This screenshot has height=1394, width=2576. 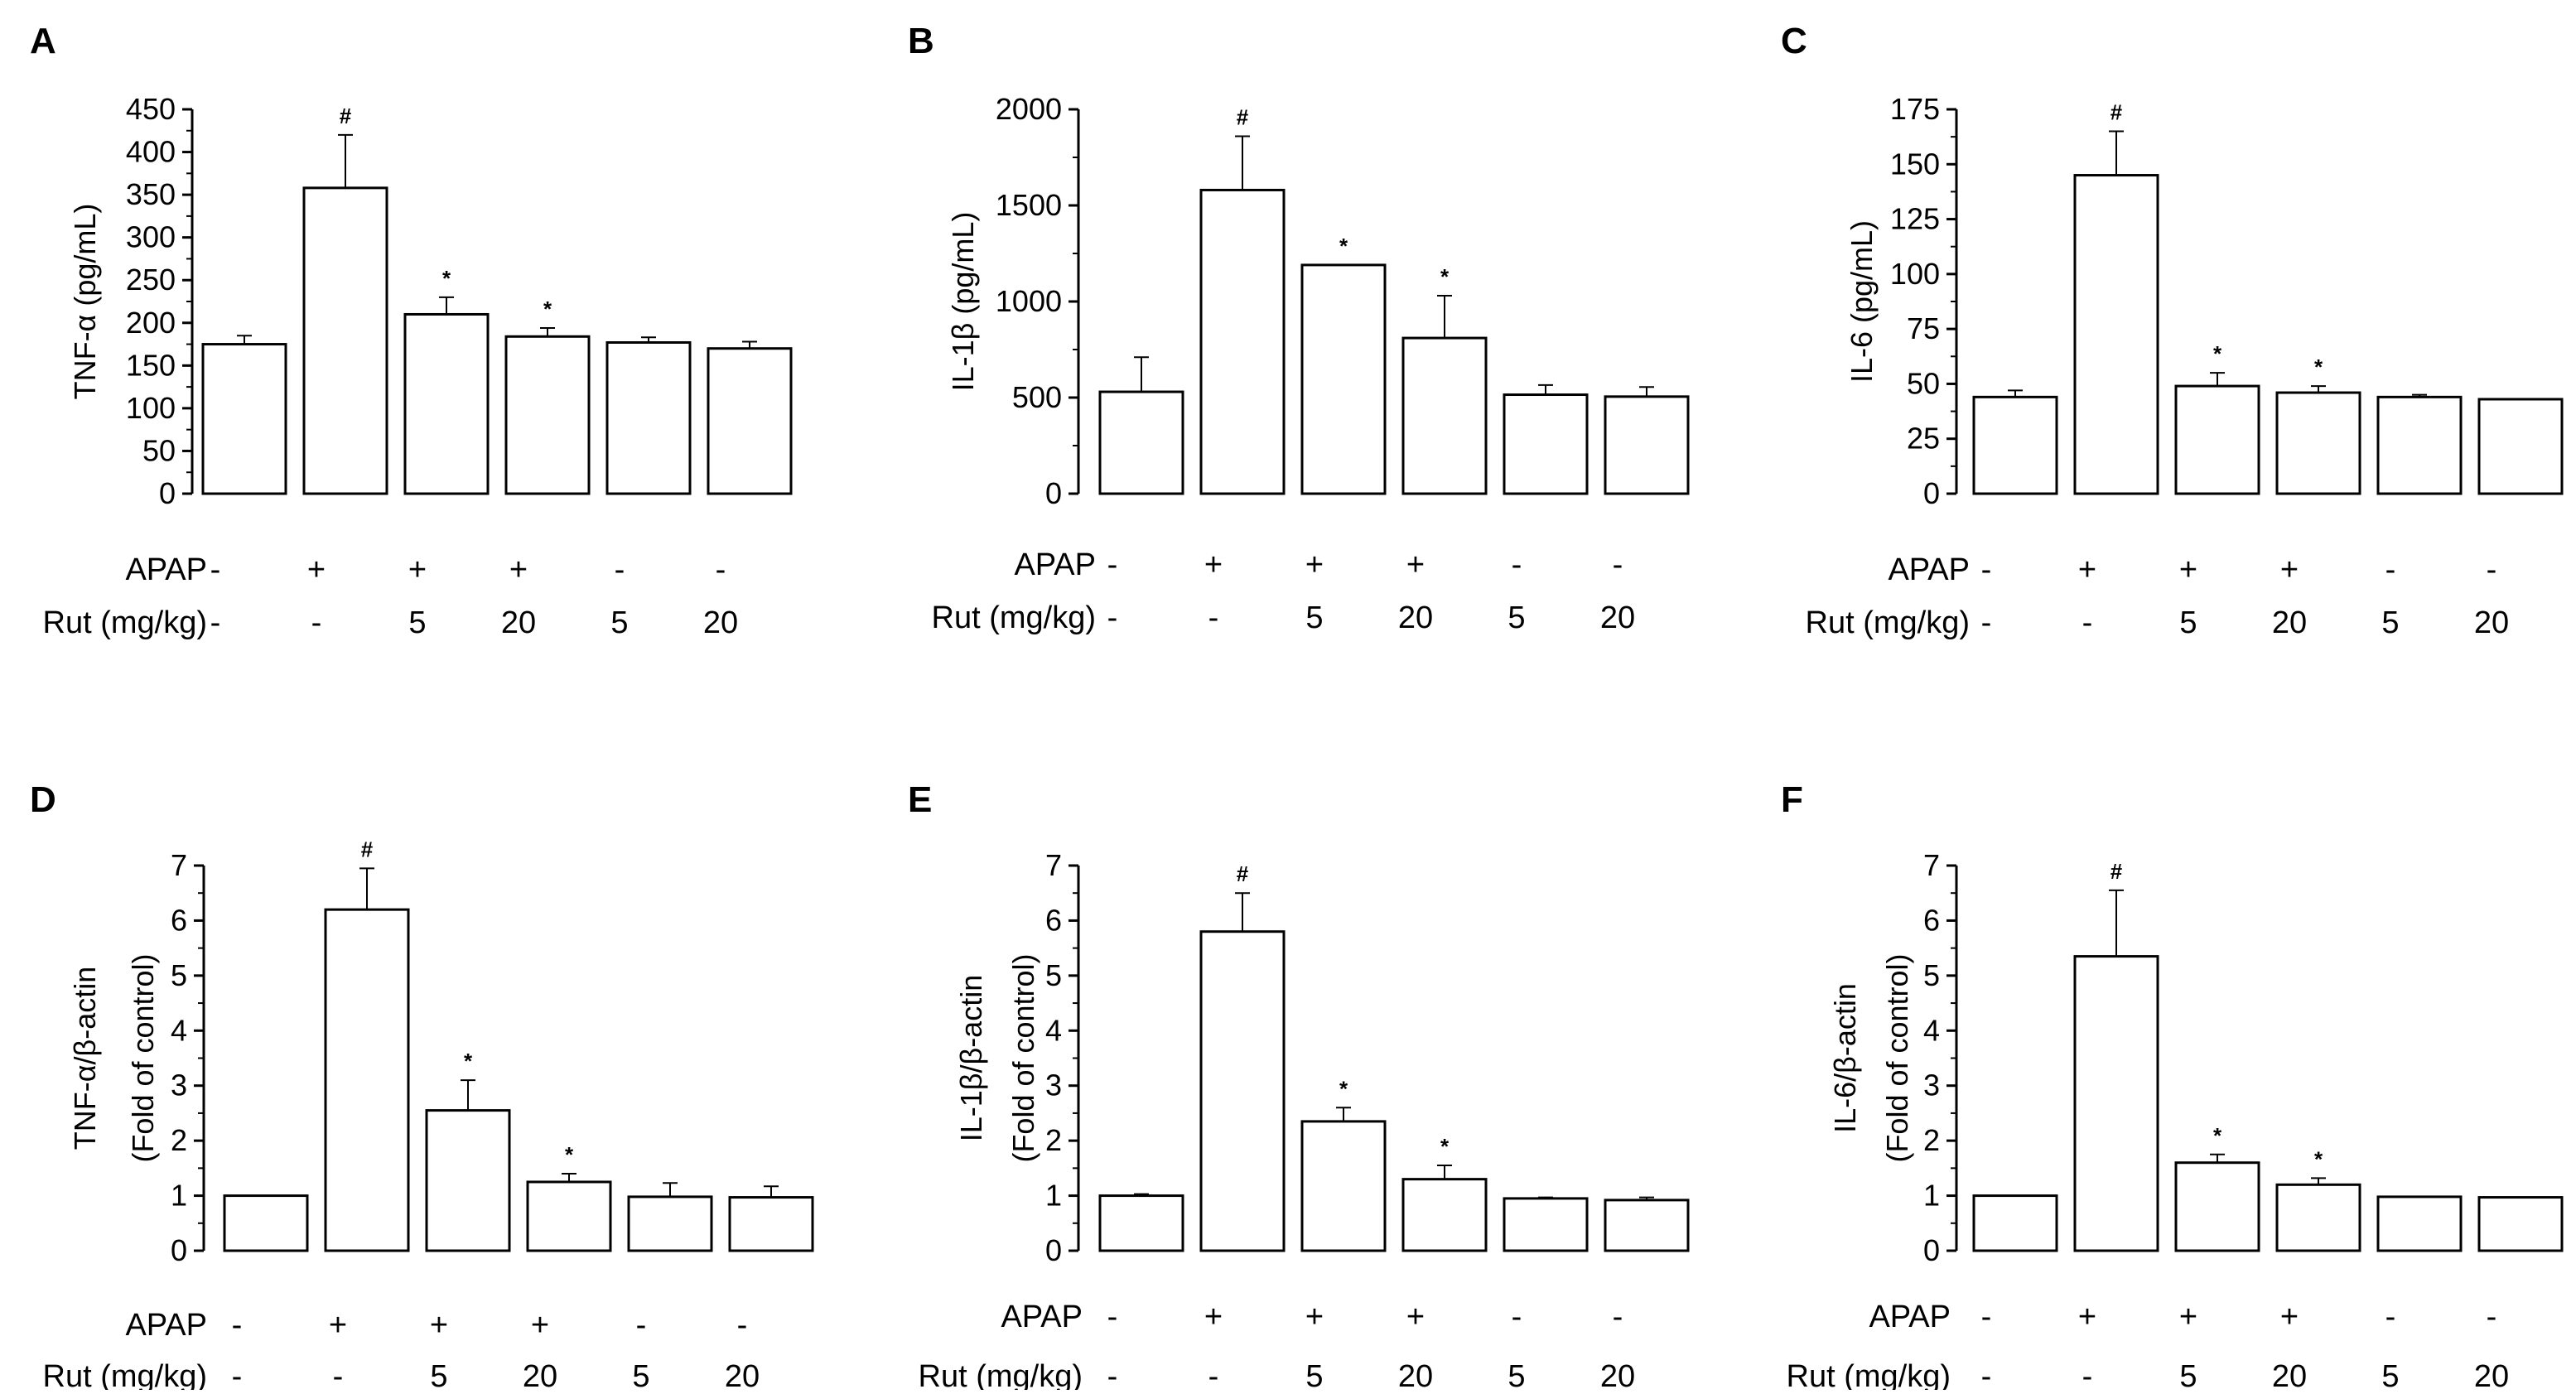 I want to click on y-tick-label: 125, so click(x=1915, y=219).